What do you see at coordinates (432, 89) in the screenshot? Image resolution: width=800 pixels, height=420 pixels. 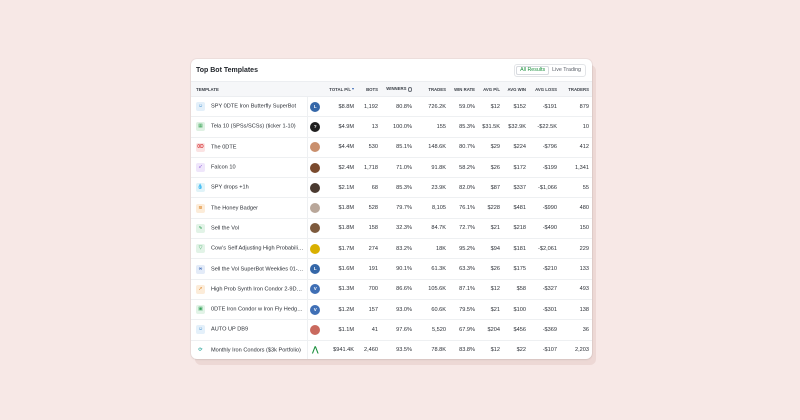 I see `col-trades: TRADES` at bounding box center [432, 89].